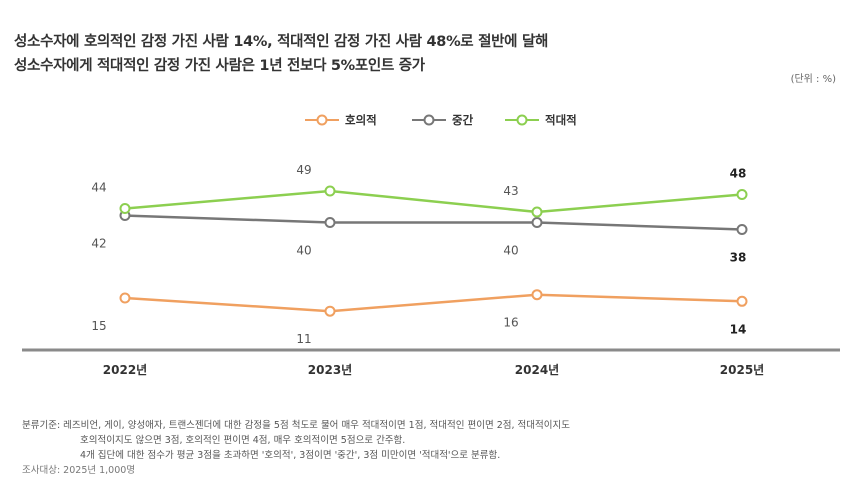 Image resolution: width=862 pixels, height=486 pixels. Describe the element at coordinates (303, 339) in the screenshot. I see `data-label-0-1: 11` at that location.